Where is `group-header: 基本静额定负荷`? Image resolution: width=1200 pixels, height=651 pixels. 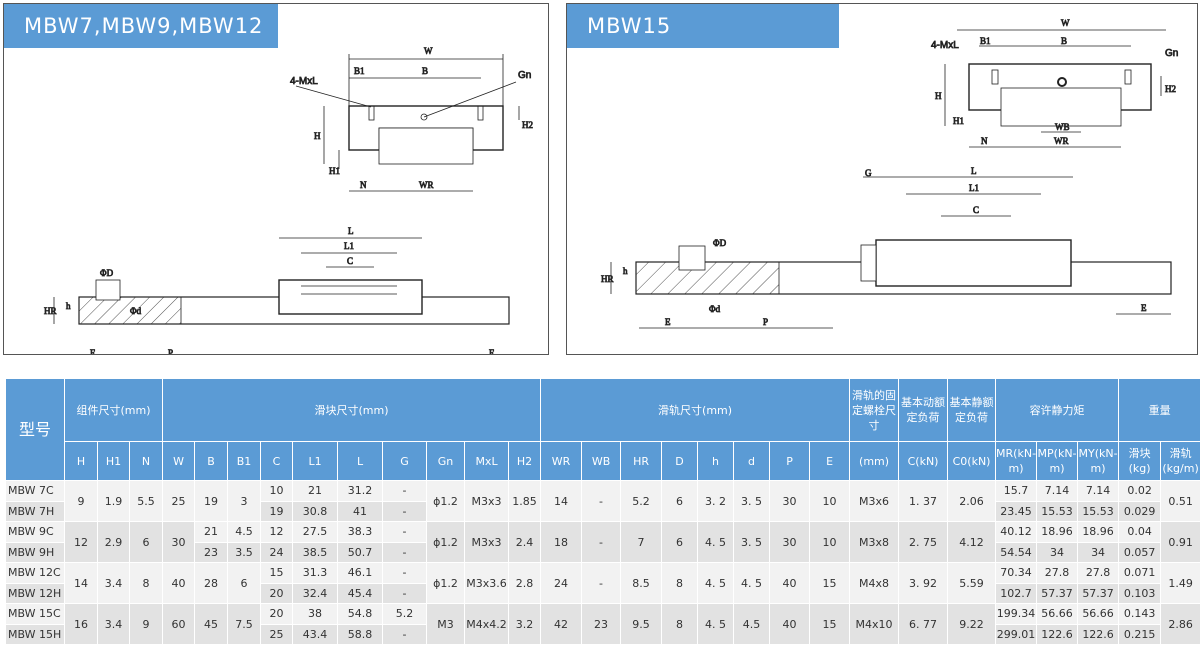
group-header: 基本静额定负荷 is located at coordinates (972, 410).